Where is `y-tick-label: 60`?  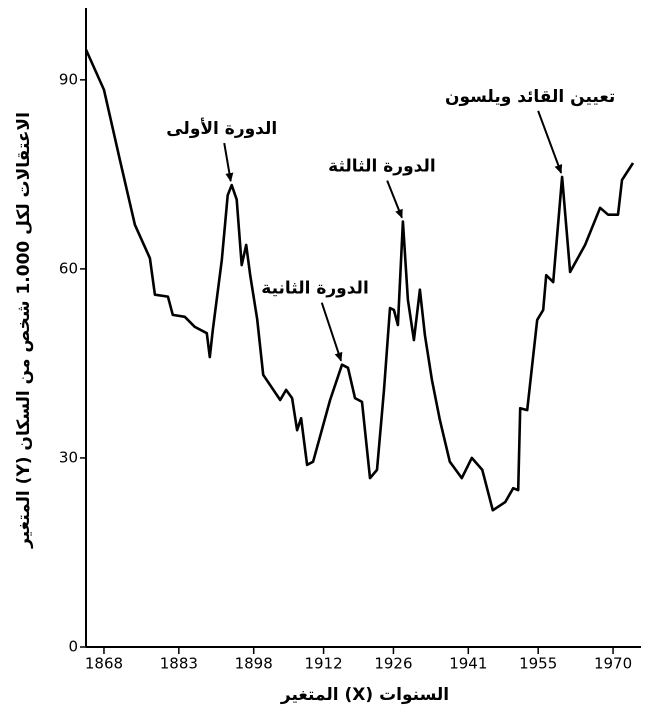
y-tick-label: 60 is located at coordinates (68, 268).